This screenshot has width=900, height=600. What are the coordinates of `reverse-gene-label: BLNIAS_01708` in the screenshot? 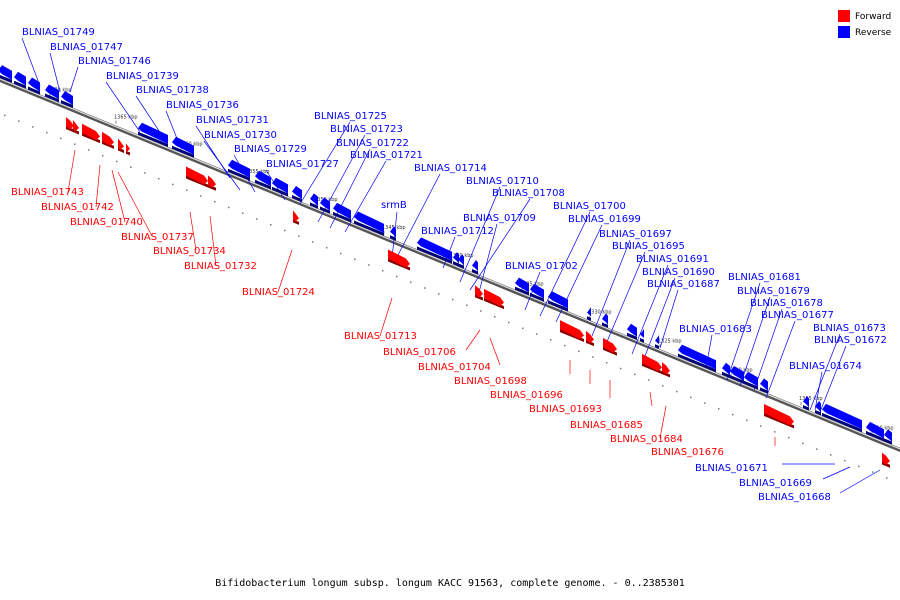 It's located at (528, 193).